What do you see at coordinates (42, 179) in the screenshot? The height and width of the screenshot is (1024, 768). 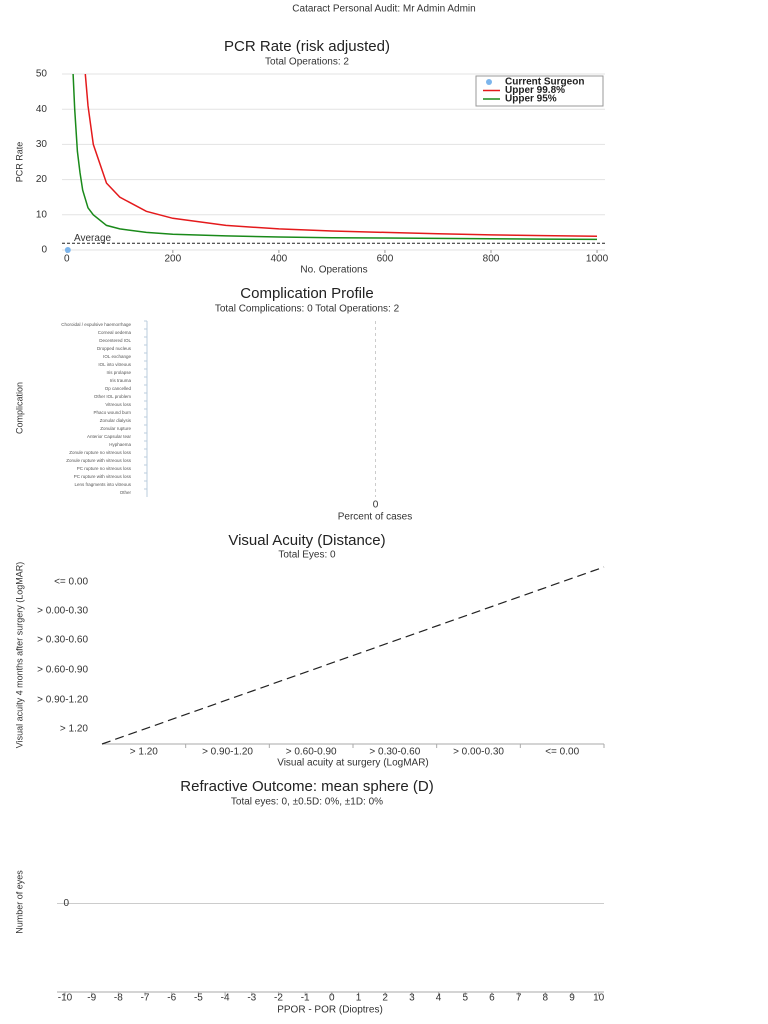 I see `y-tick-label: 20` at bounding box center [42, 179].